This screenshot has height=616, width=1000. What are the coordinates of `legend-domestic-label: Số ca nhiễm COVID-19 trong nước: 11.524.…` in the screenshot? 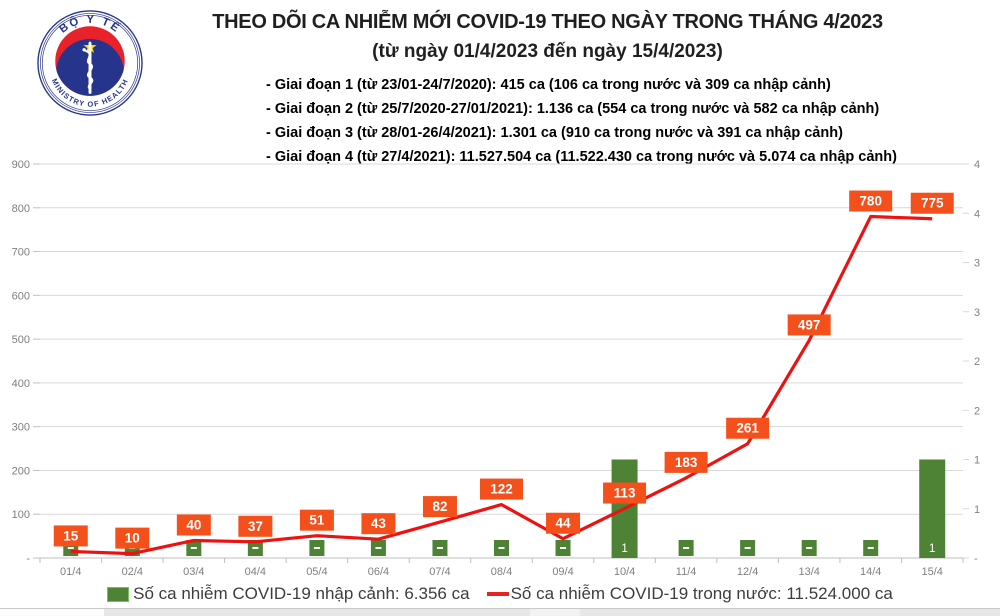 It's located at (701, 593).